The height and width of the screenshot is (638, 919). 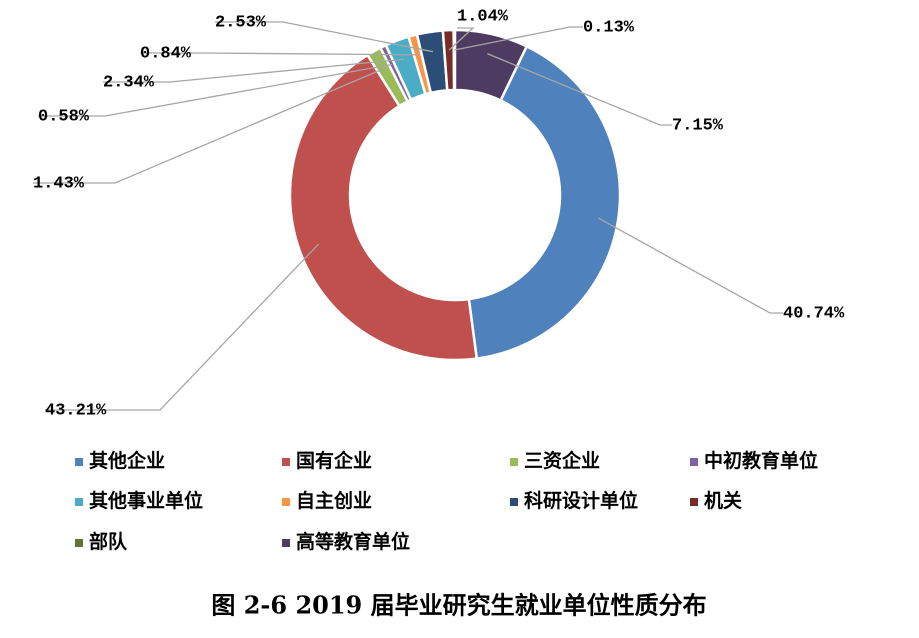 What do you see at coordinates (108, 541) in the screenshot?
I see `legend-label: 部队` at bounding box center [108, 541].